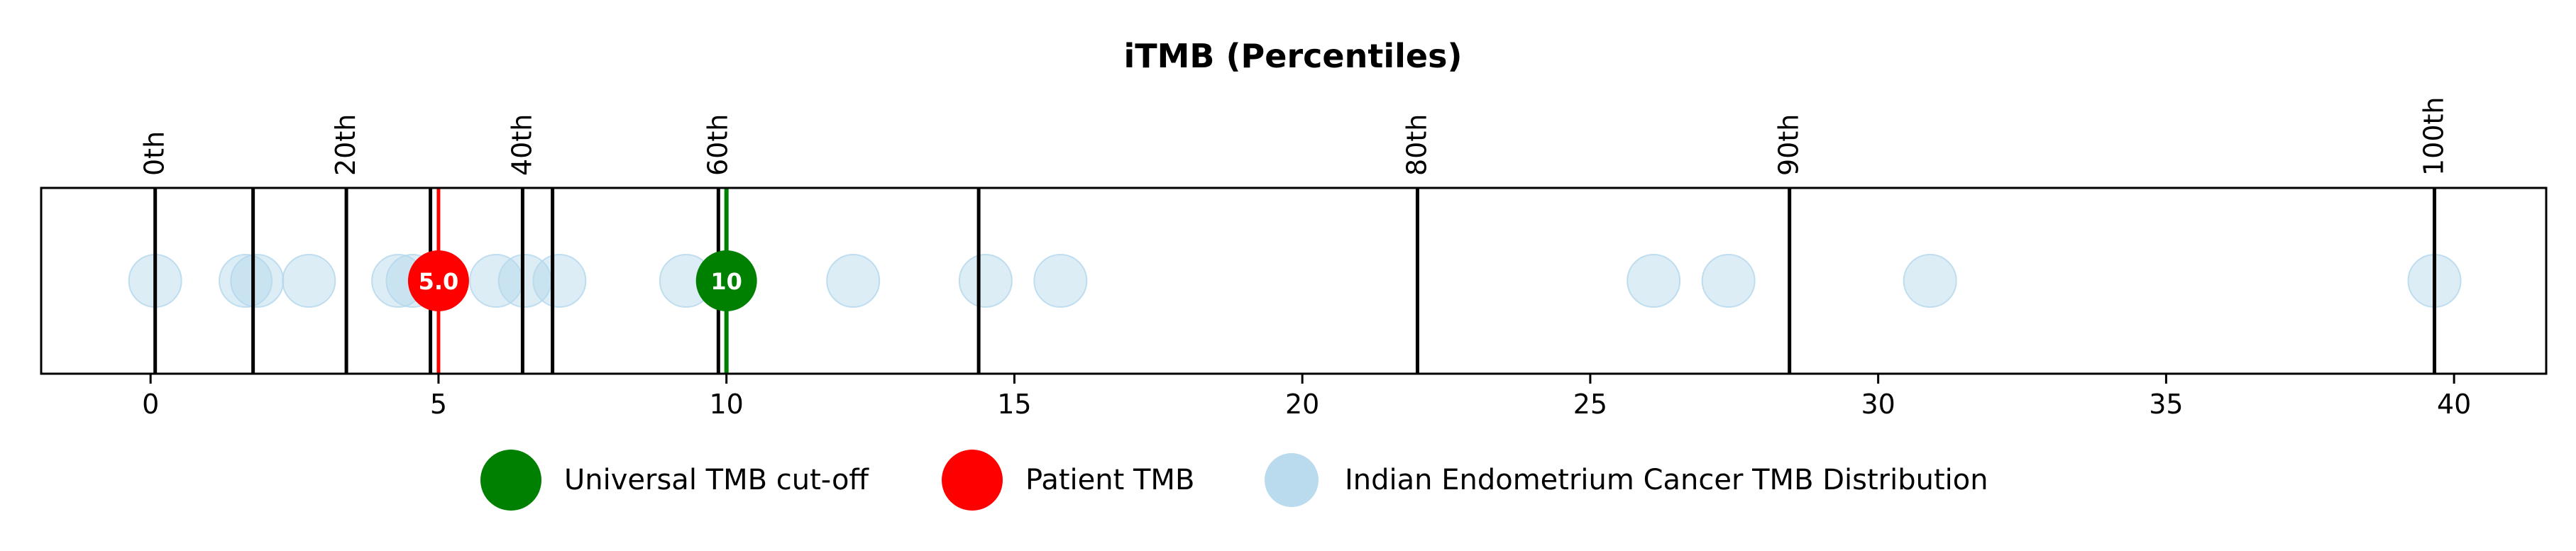 This screenshot has width=2576, height=551. What do you see at coordinates (726, 404) in the screenshot?
I see `x-tick-label: 10` at bounding box center [726, 404].